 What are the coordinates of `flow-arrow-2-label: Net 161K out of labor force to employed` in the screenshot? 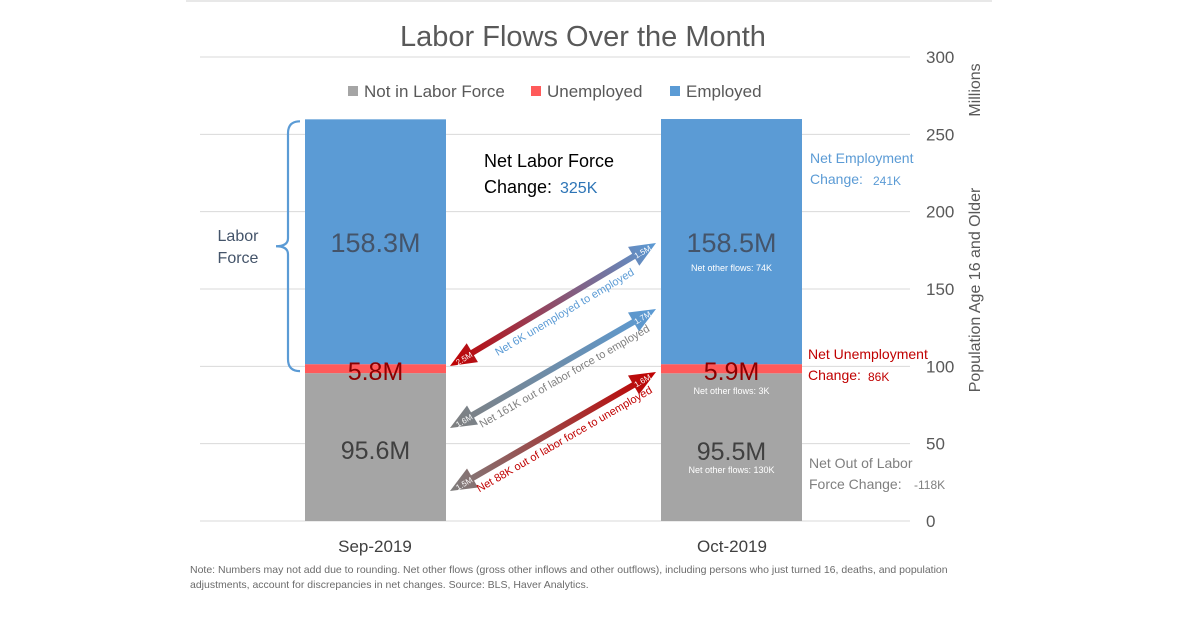 It's located at (565, 377).